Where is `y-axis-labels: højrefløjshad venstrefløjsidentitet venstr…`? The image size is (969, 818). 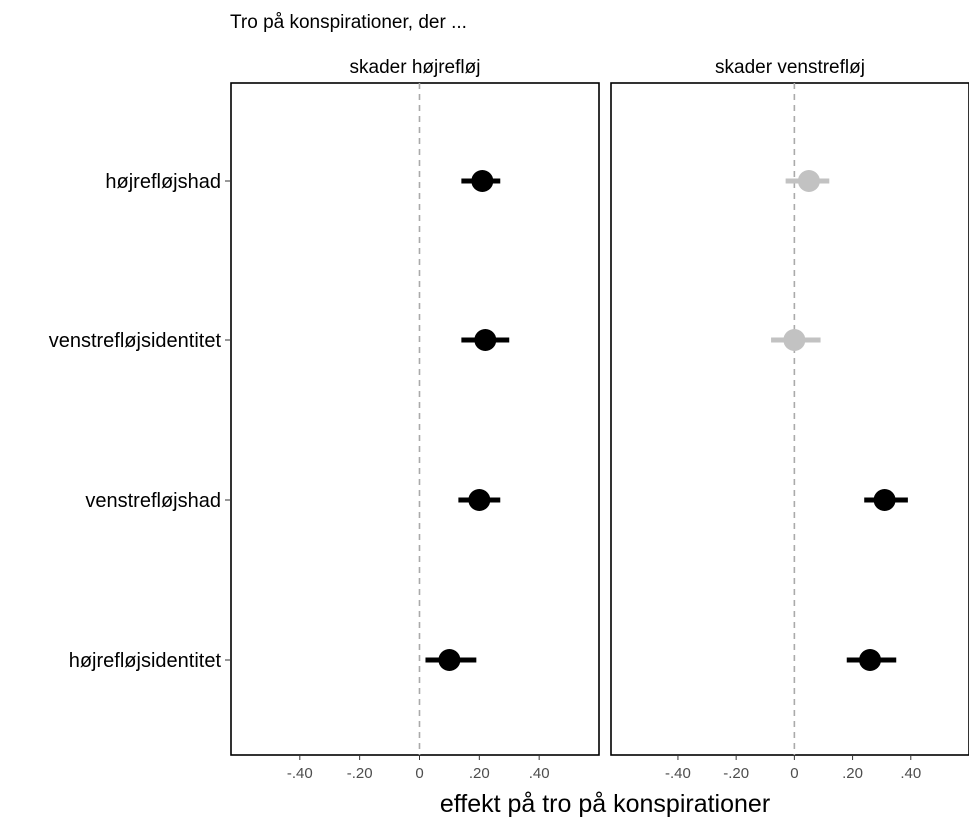
y-axis-labels: højrefløjshad venstrefløjsidentitet venstr… is located at coordinates (140, 421).